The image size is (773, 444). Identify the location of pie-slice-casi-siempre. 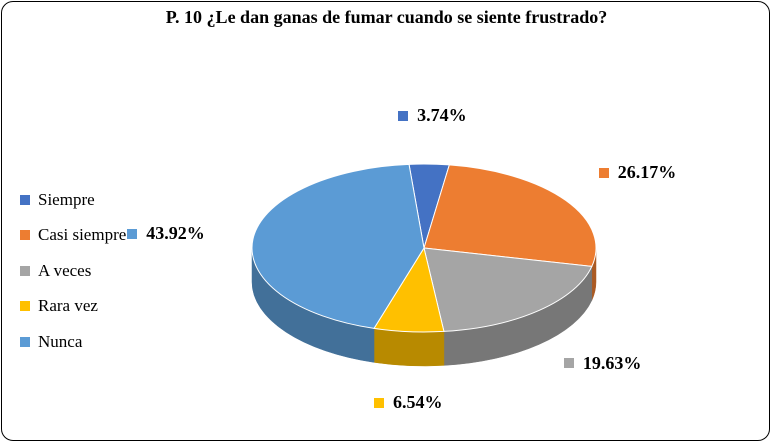
(510, 215).